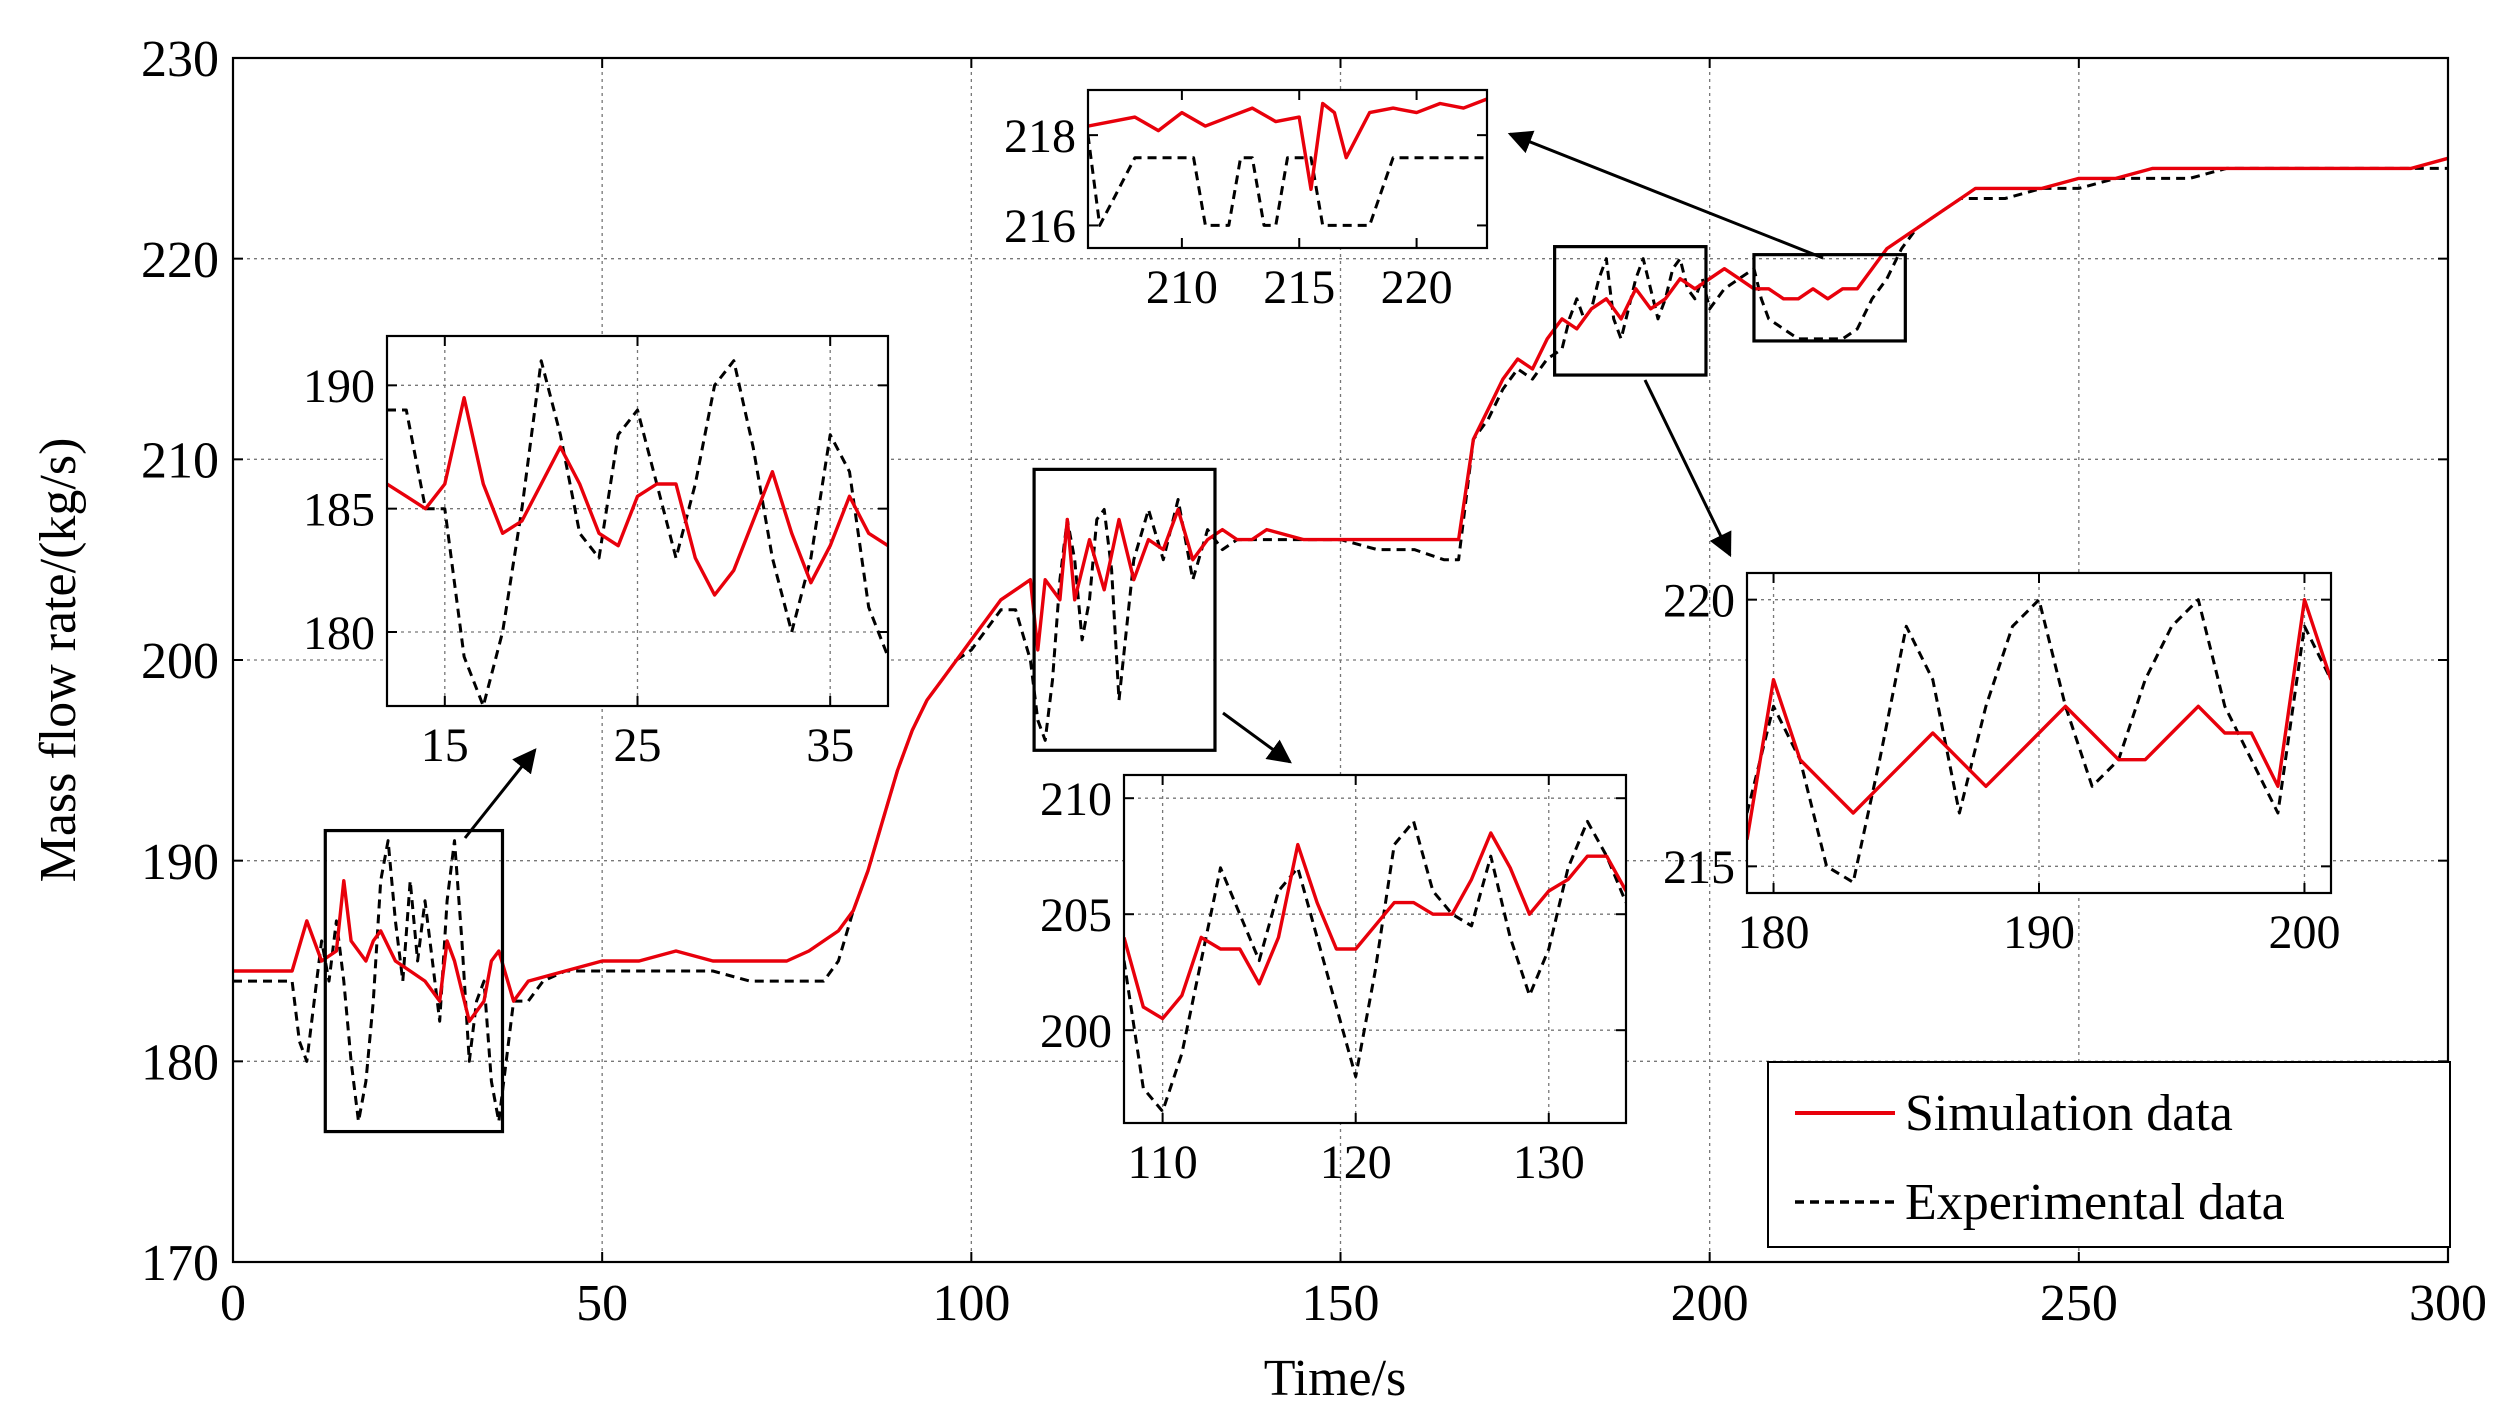 The height and width of the screenshot is (1420, 2520). What do you see at coordinates (971, 1303) in the screenshot?
I see `main-xtick-label-100: 100` at bounding box center [971, 1303].